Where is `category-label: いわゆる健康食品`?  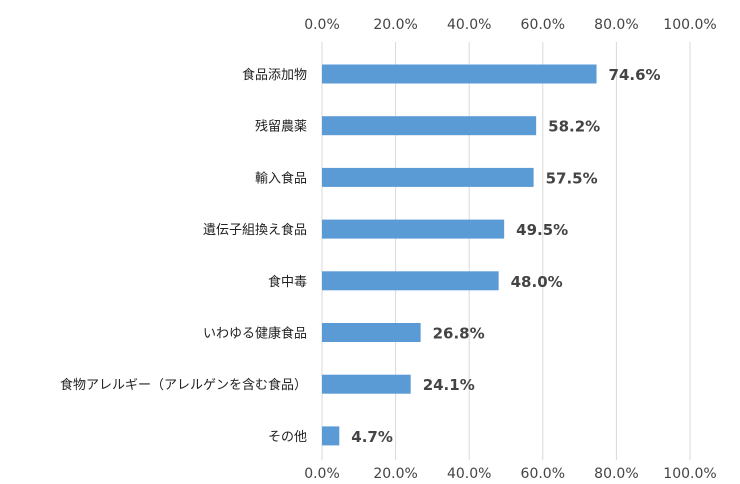 category-label: いわゆる健康食品 is located at coordinates (255, 334).